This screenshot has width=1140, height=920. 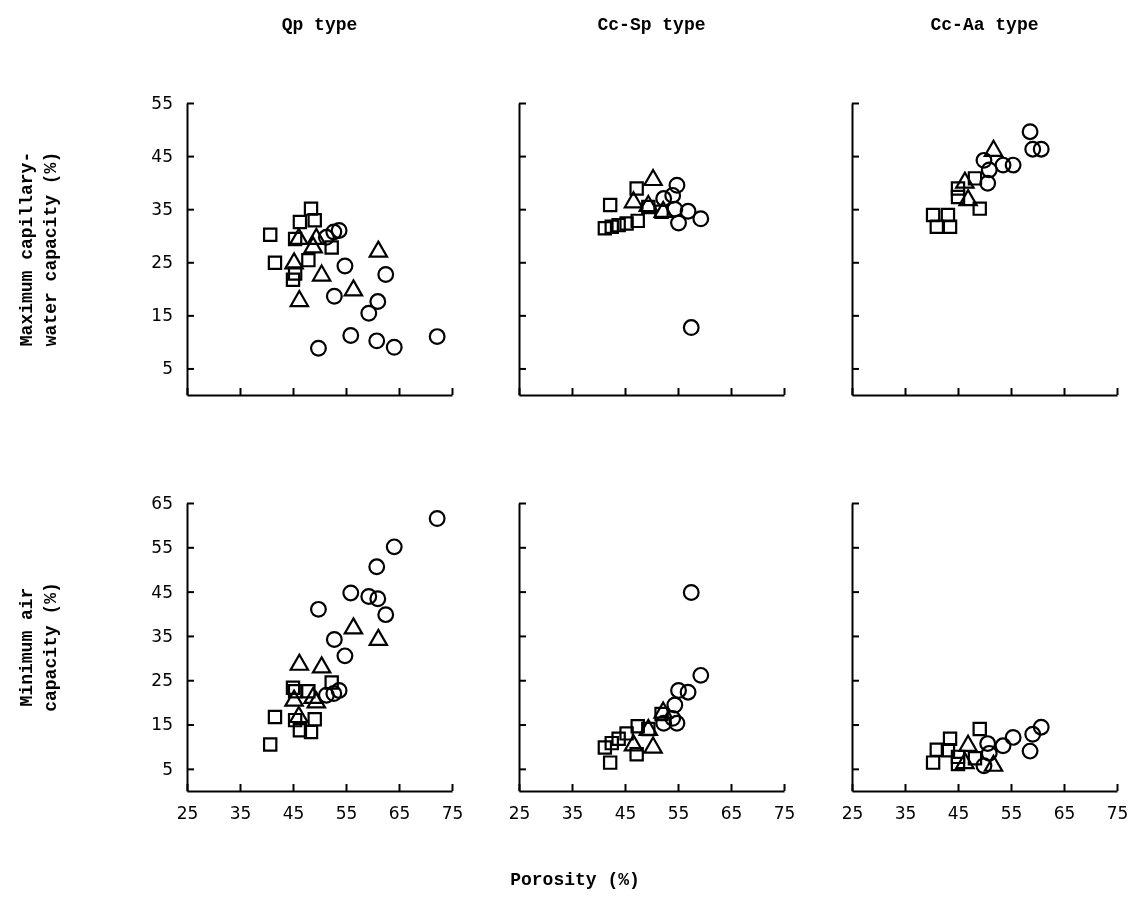 What do you see at coordinates (651, 25) in the screenshot?
I see `chart-title: Cc-Sp type` at bounding box center [651, 25].